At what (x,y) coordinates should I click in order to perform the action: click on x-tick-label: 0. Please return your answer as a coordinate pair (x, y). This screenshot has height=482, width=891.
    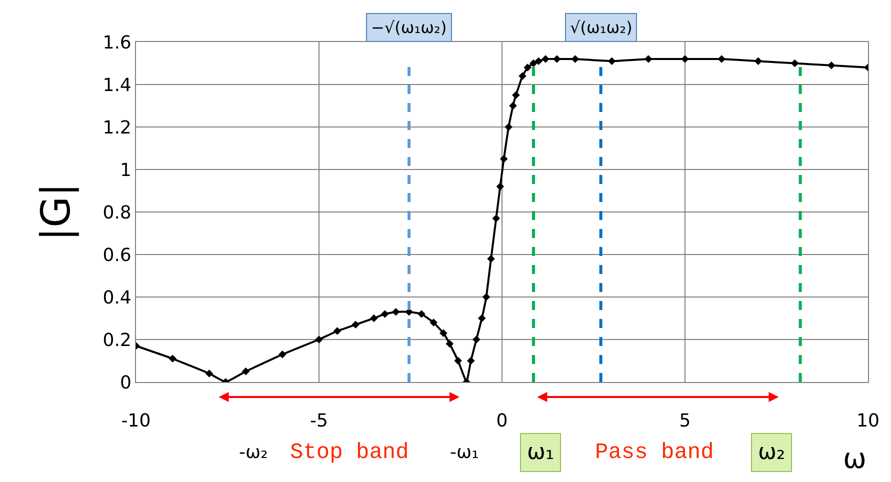
    Looking at the image, I should click on (502, 421).